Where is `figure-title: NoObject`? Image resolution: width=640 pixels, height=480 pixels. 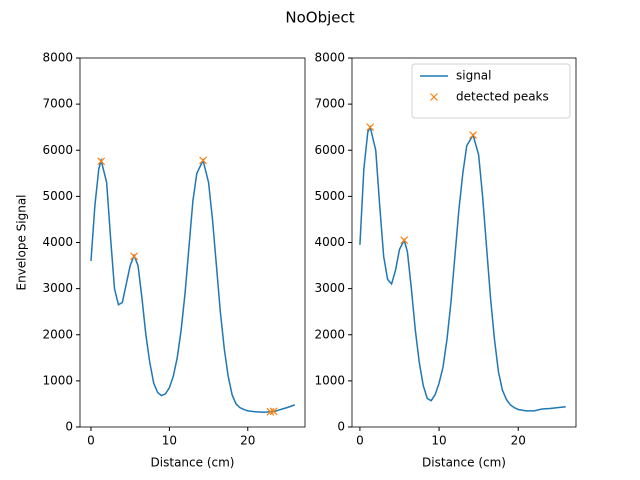
figure-title: NoObject is located at coordinates (319, 18).